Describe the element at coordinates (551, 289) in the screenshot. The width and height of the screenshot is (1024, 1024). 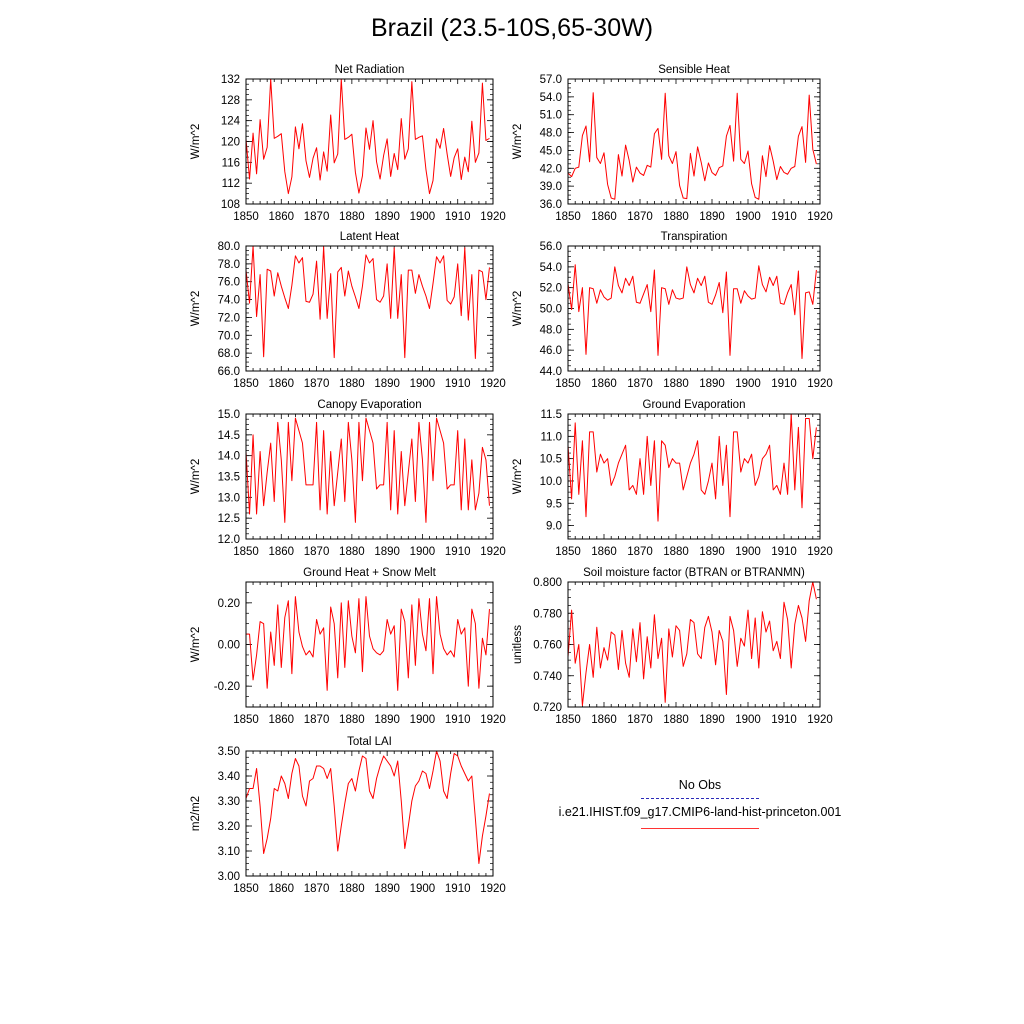
I see `y-tick-label: 52.0` at that location.